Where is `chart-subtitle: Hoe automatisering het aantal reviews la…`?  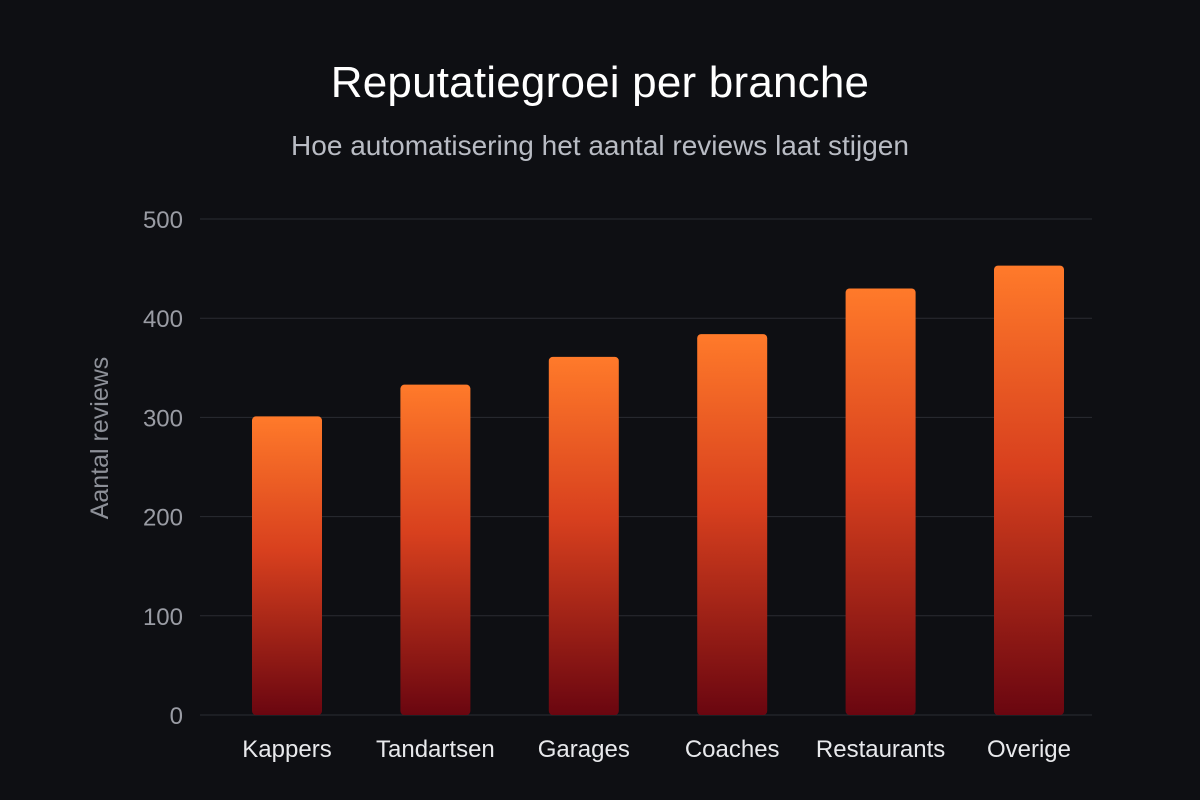 chart-subtitle: Hoe automatisering het aantal reviews la… is located at coordinates (600, 145).